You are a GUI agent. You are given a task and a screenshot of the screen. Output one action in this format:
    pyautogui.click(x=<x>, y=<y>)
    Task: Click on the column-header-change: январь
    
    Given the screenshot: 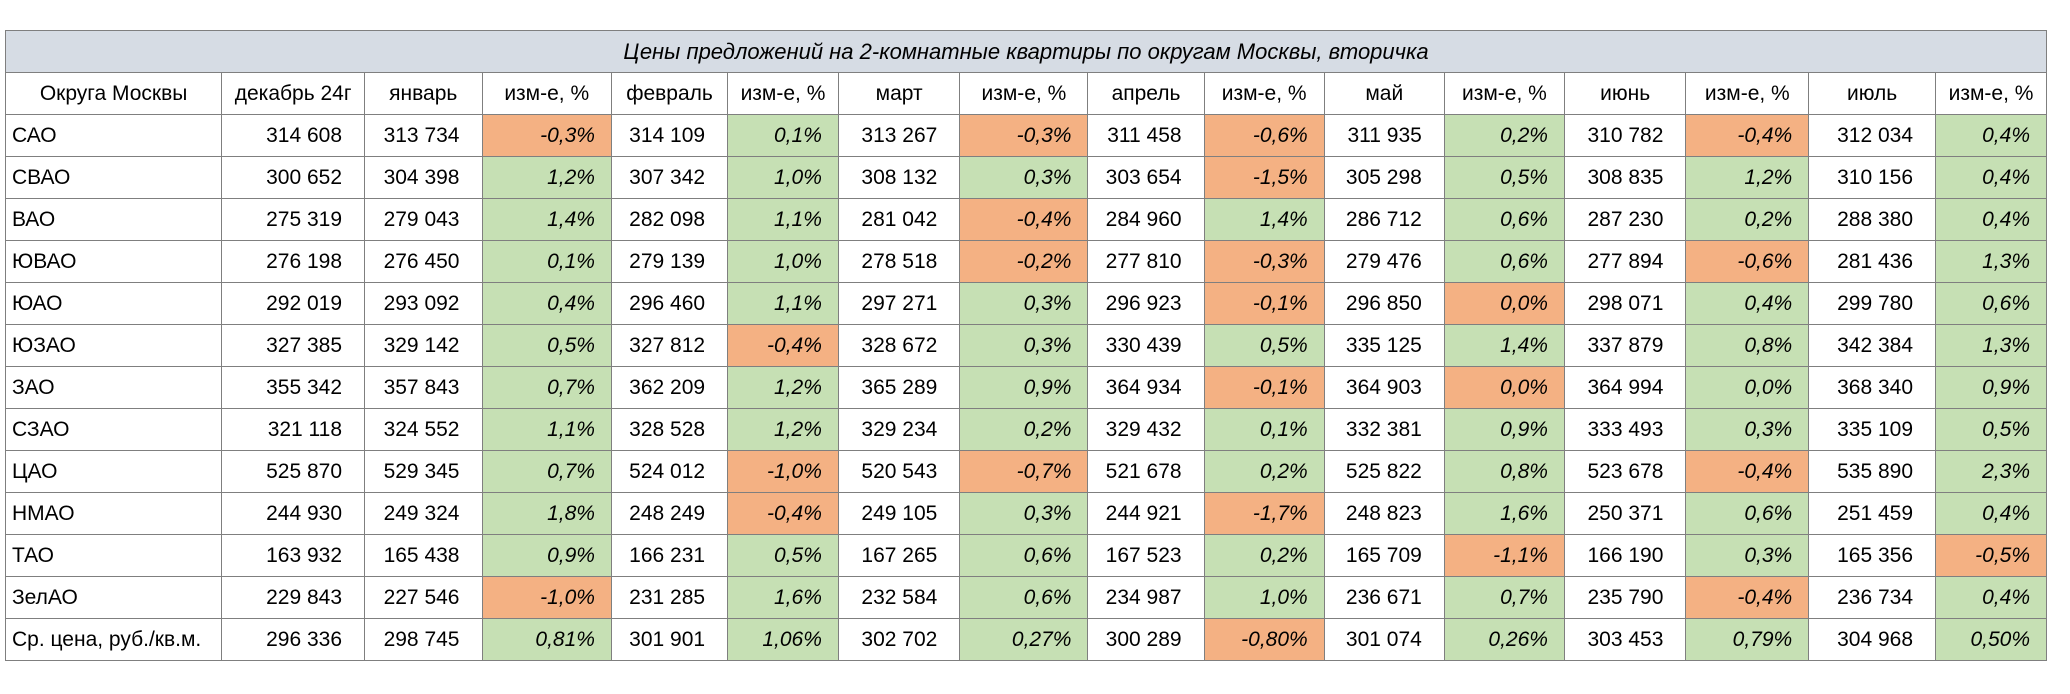 What is the action you would take?
    pyautogui.click(x=423, y=93)
    